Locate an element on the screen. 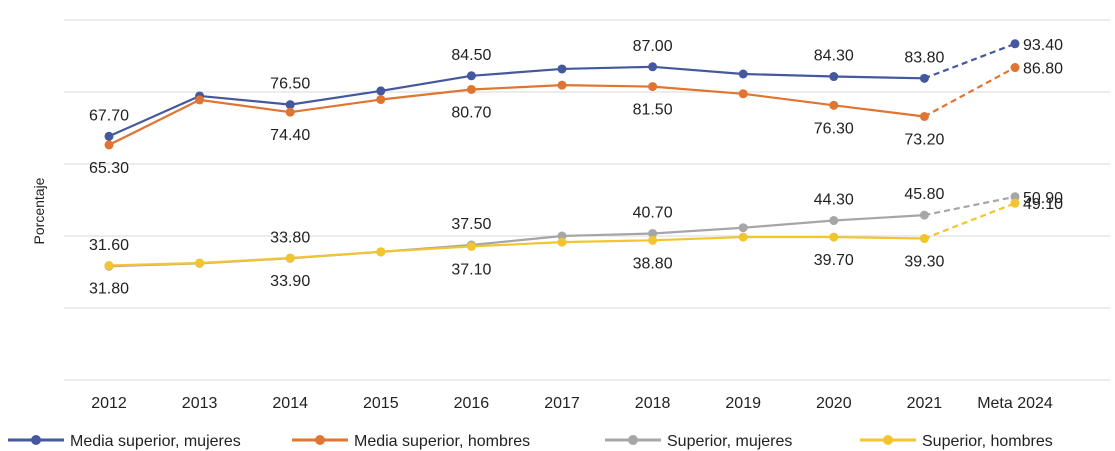  x-tick-label: 2018 is located at coordinates (653, 403).